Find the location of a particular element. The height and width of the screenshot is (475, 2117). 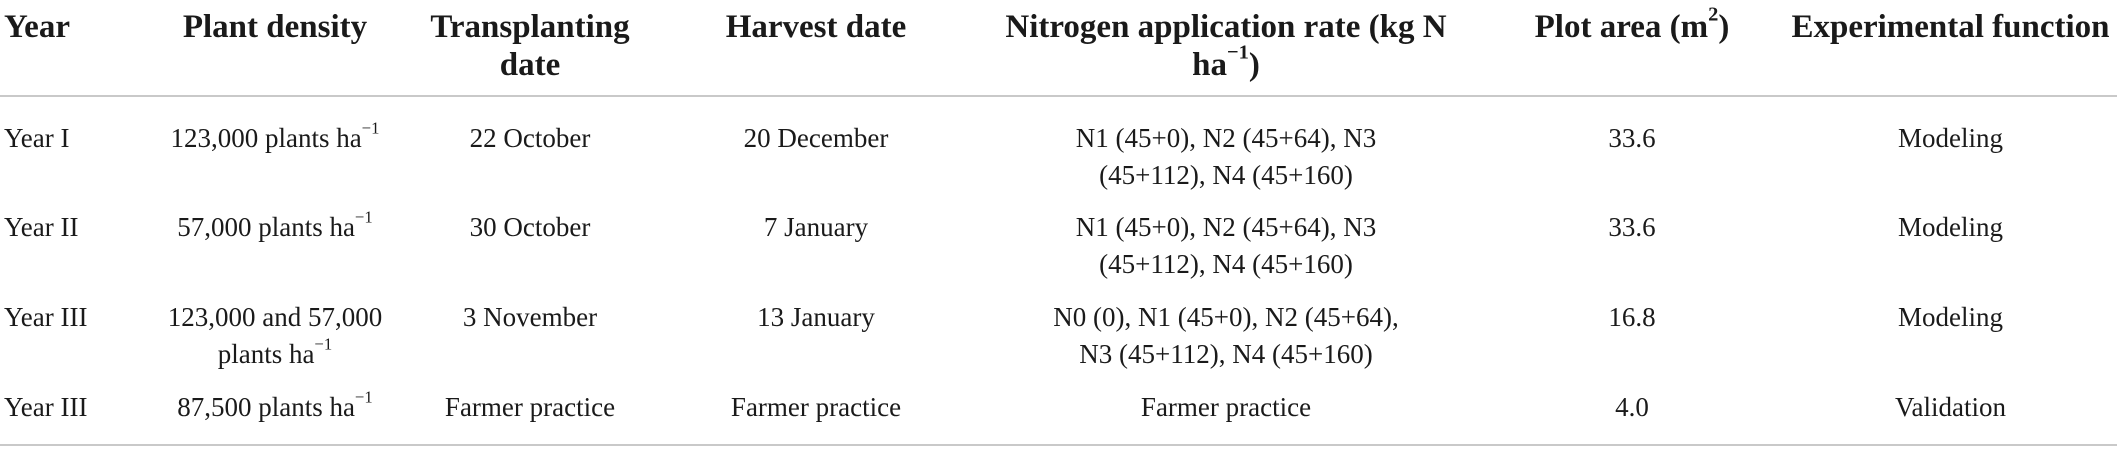

cell-plant-density: 87,500 plants ha−1 is located at coordinates (275, 417).